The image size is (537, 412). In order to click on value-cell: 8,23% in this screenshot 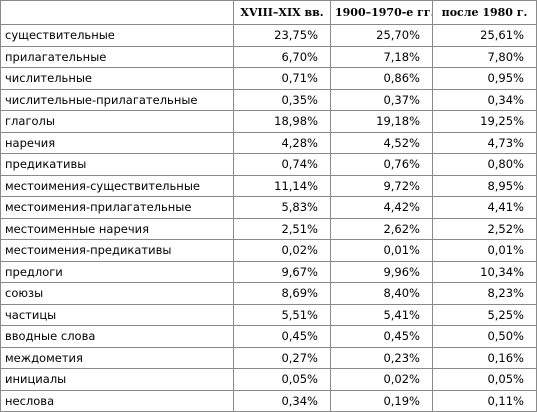, I will do `click(484, 293)`.